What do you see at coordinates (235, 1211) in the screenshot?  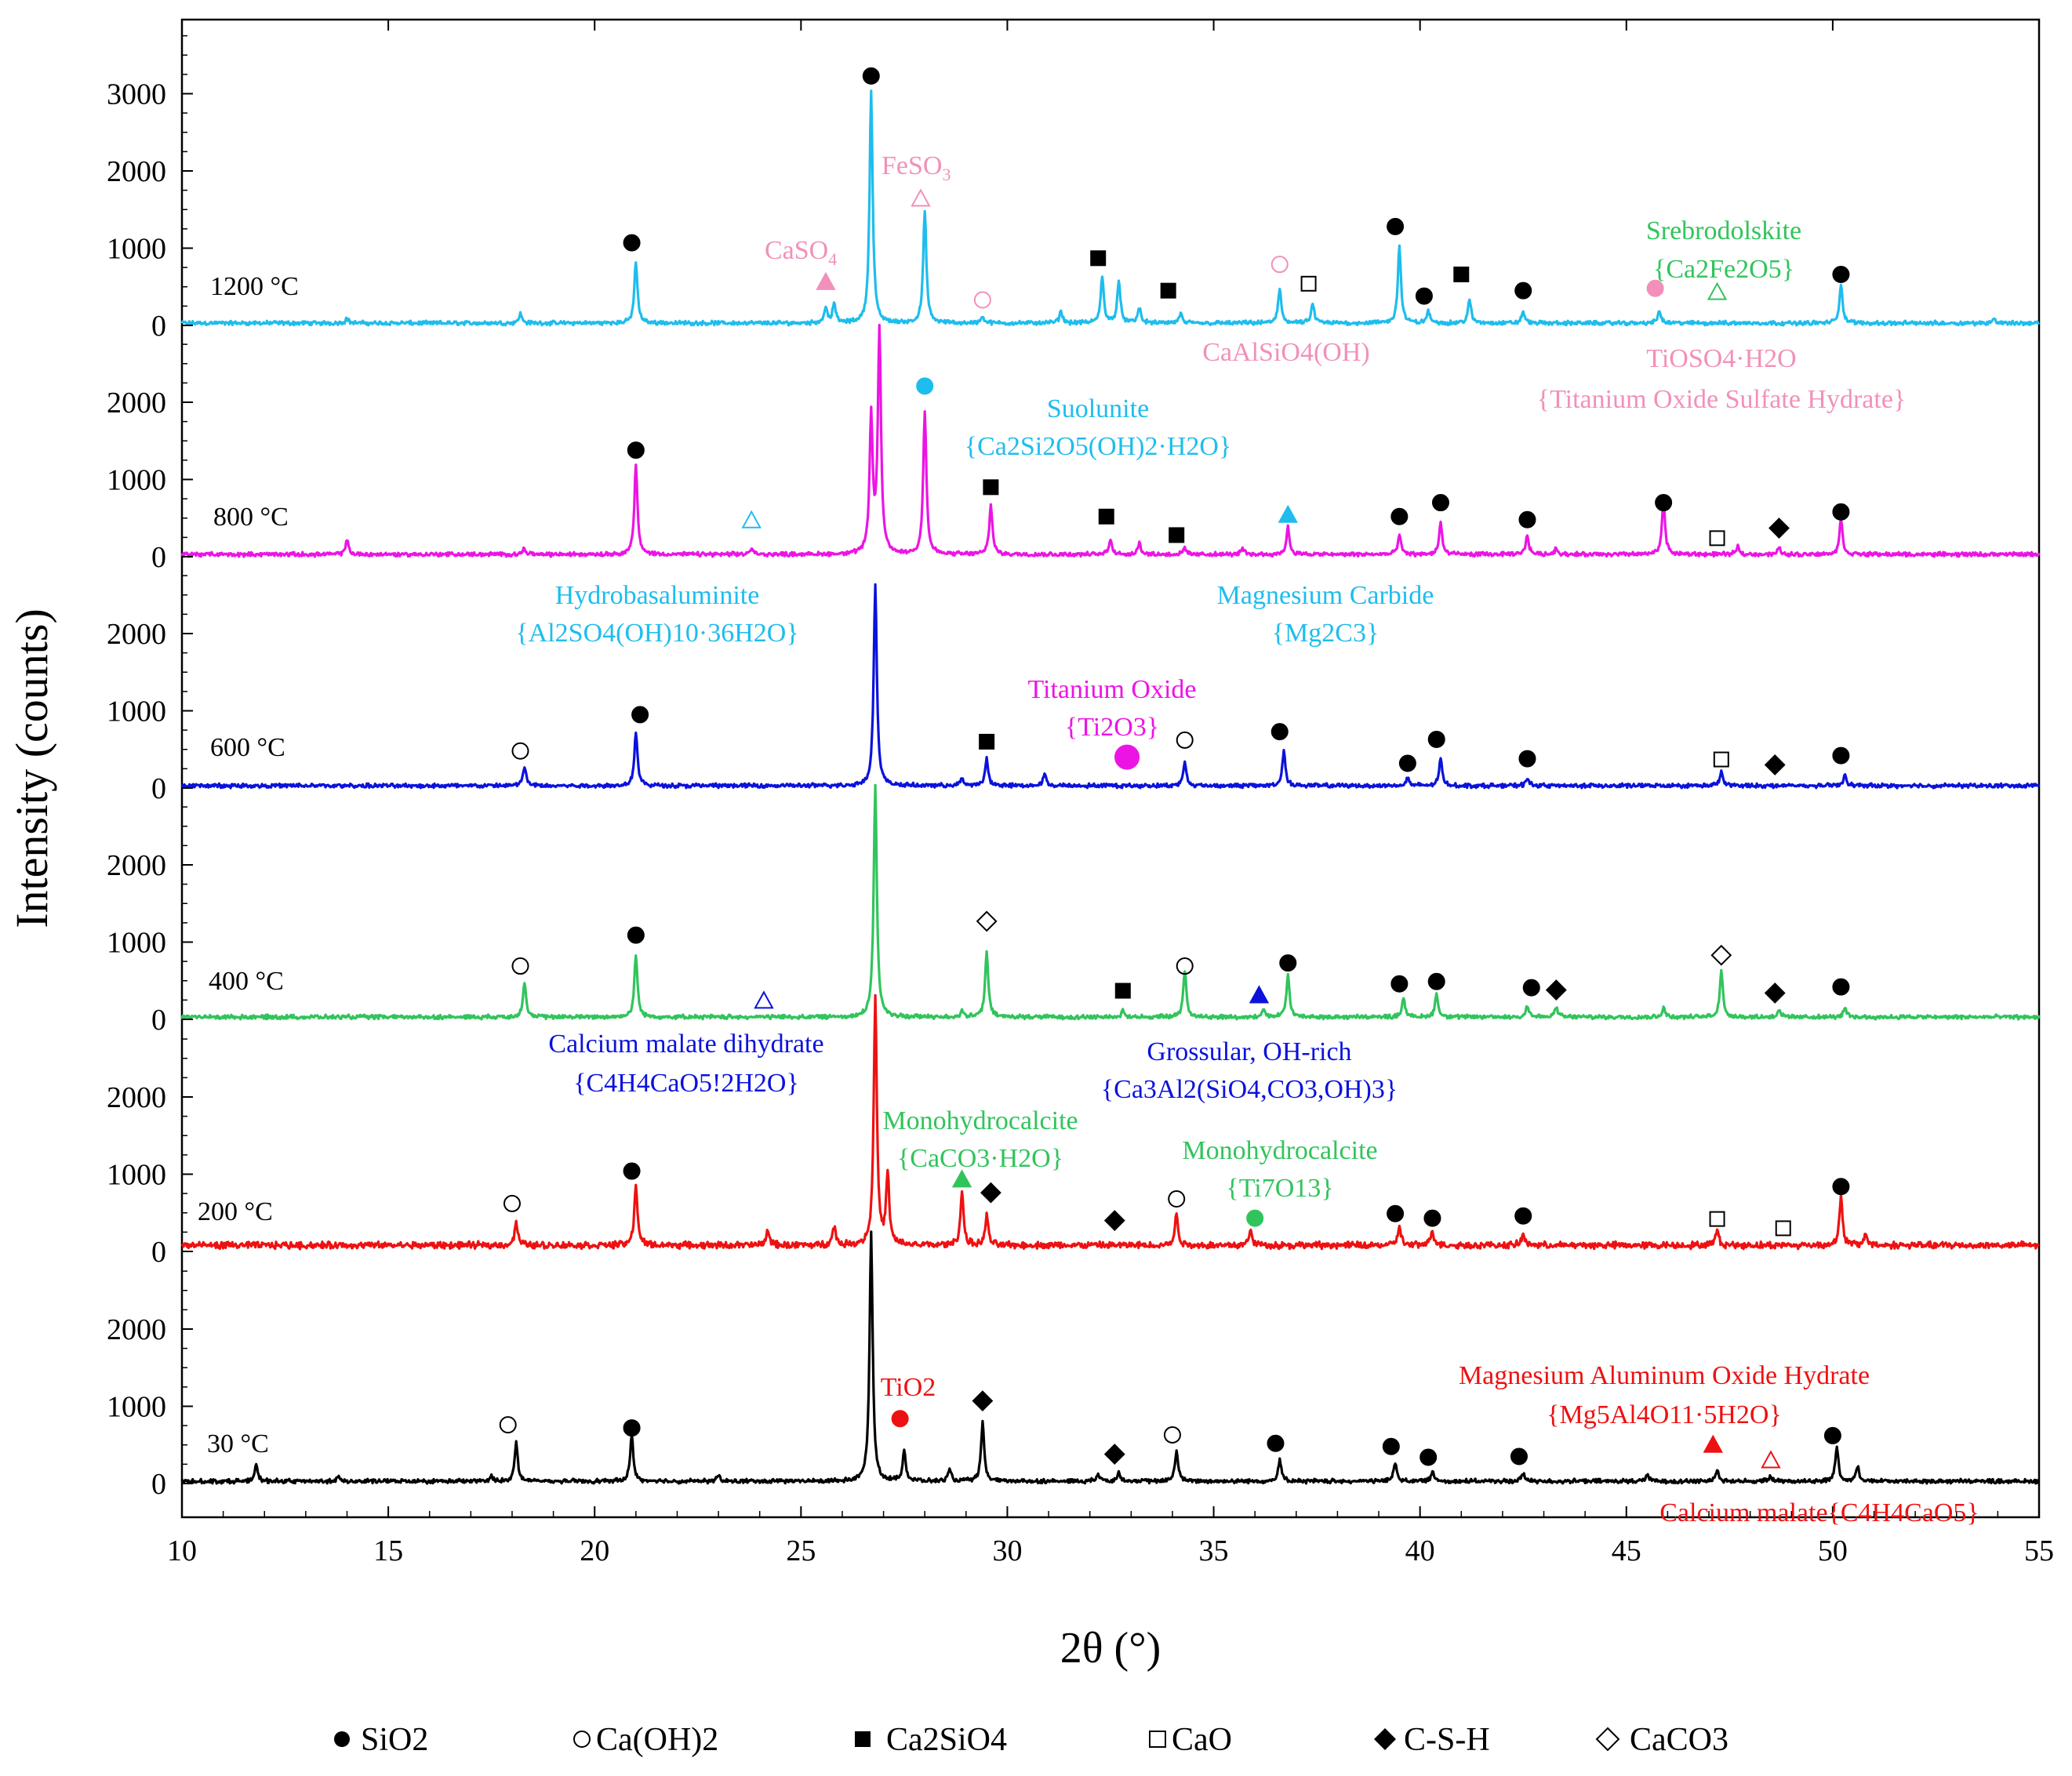 I see `series-label-200: 200 °C` at bounding box center [235, 1211].